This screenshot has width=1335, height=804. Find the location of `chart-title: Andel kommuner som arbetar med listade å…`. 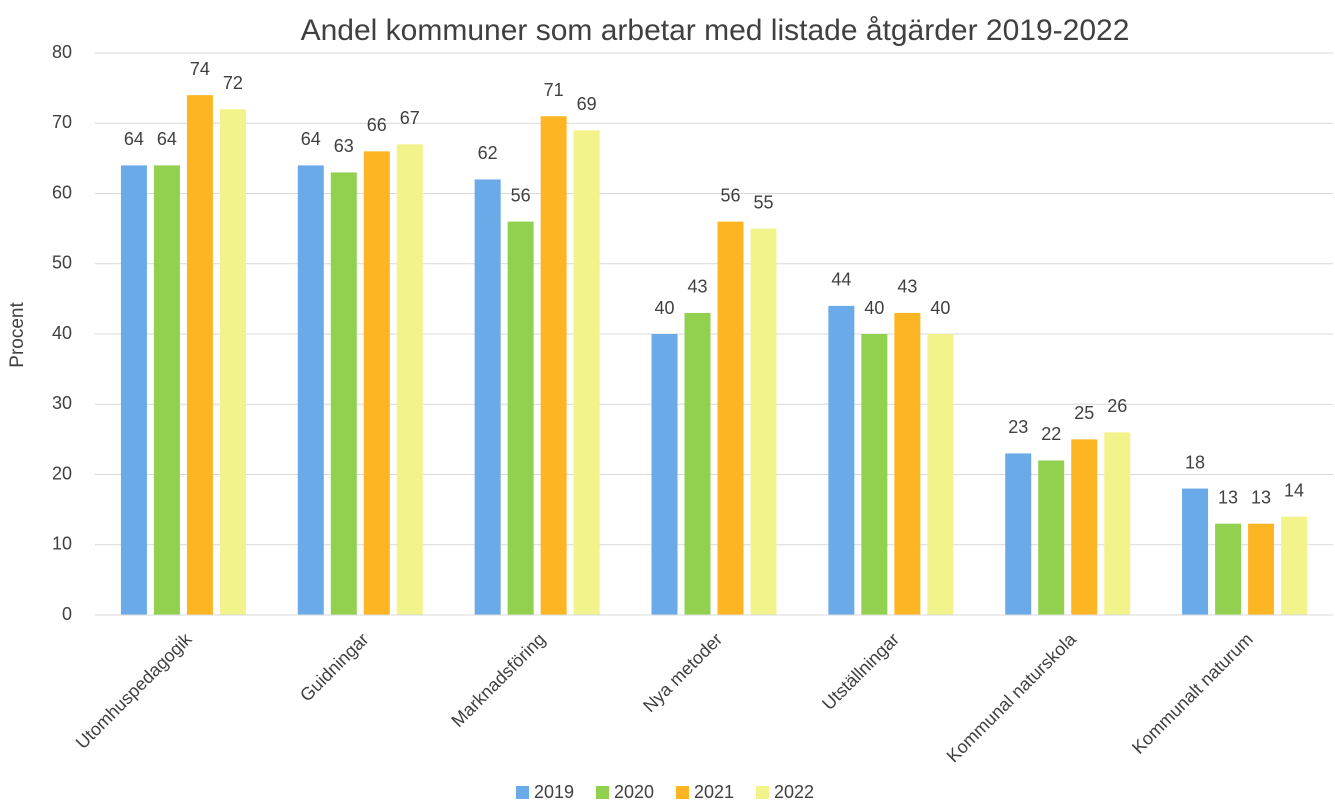

chart-title: Andel kommuner som arbetar med listade å… is located at coordinates (715, 30).